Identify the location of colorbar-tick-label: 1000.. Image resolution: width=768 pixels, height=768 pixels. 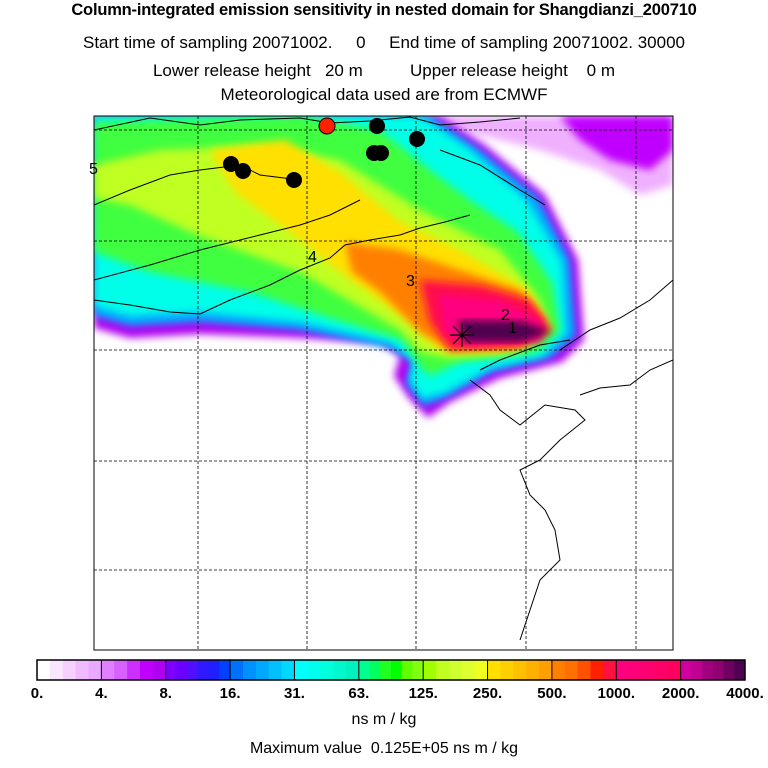
(616, 693).